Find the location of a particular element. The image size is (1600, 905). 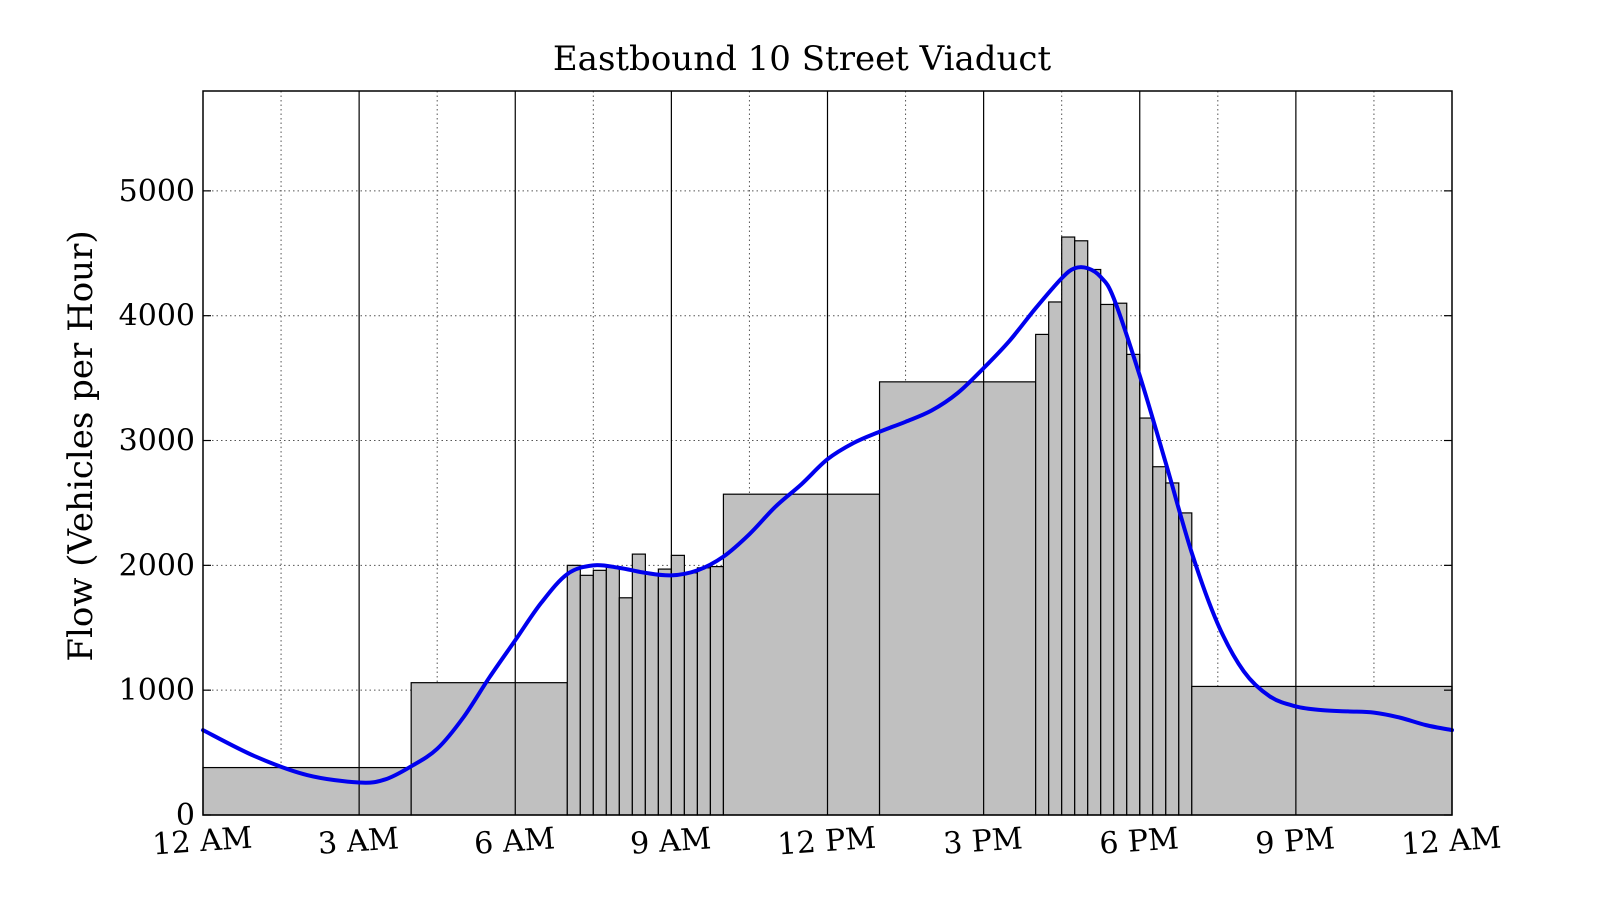

chart-title: Eastbound 10 Street Viaduct is located at coordinates (802, 59).